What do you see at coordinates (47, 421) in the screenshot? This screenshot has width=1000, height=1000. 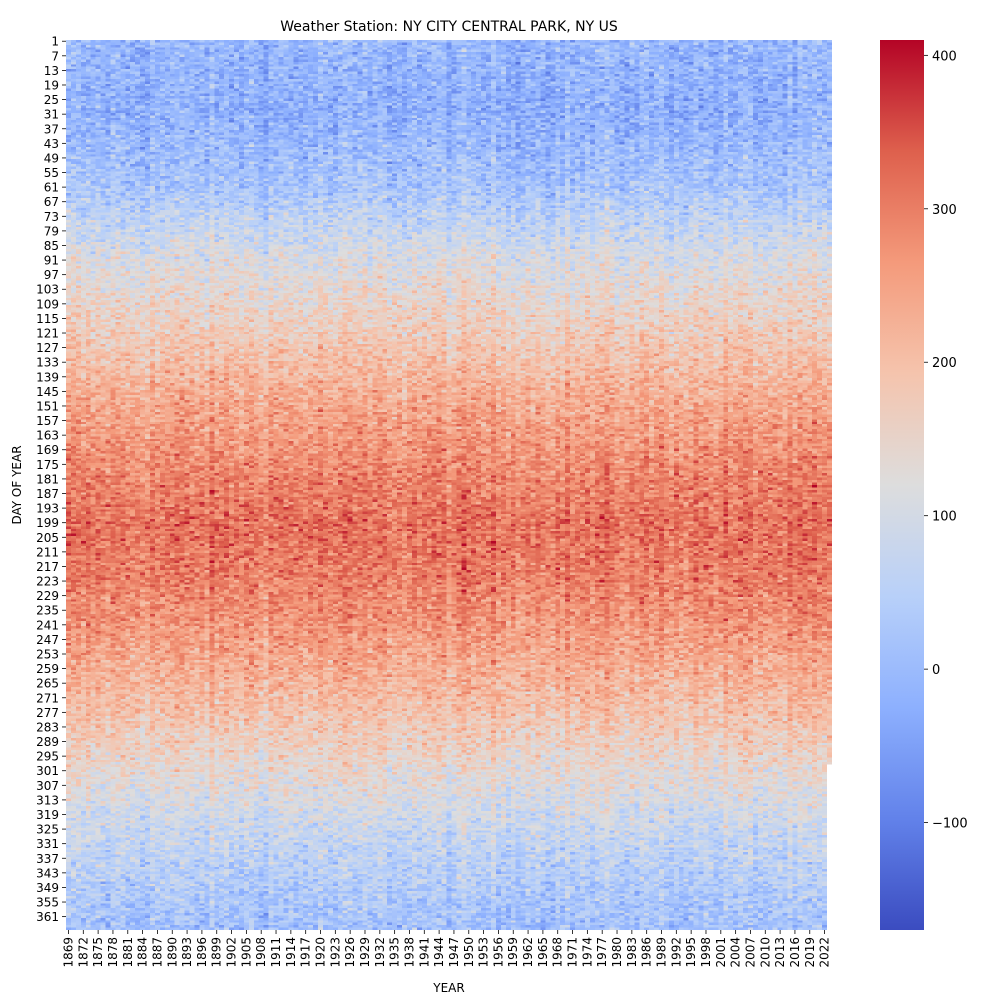 I see `y-tick-label: 157` at bounding box center [47, 421].